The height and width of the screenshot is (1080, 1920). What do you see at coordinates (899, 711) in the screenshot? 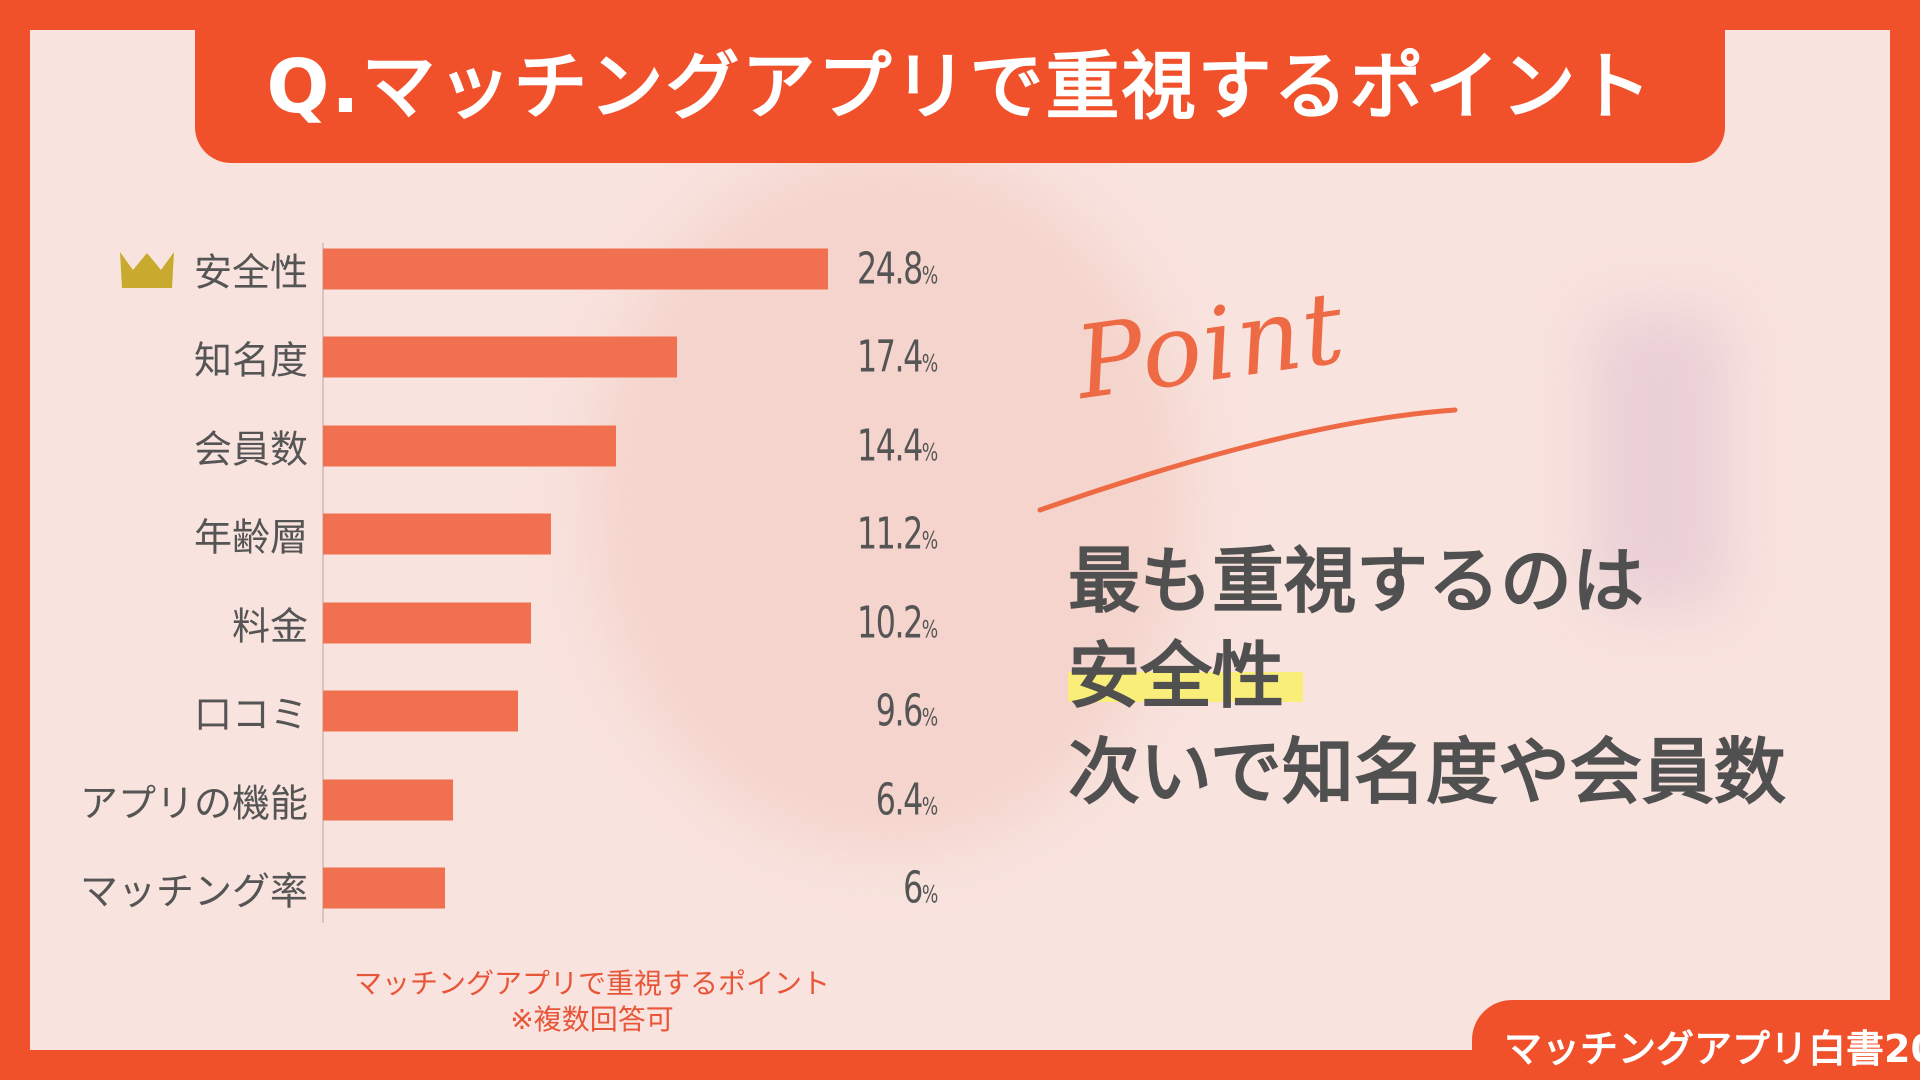
I see `value-number: 9.6` at bounding box center [899, 711].